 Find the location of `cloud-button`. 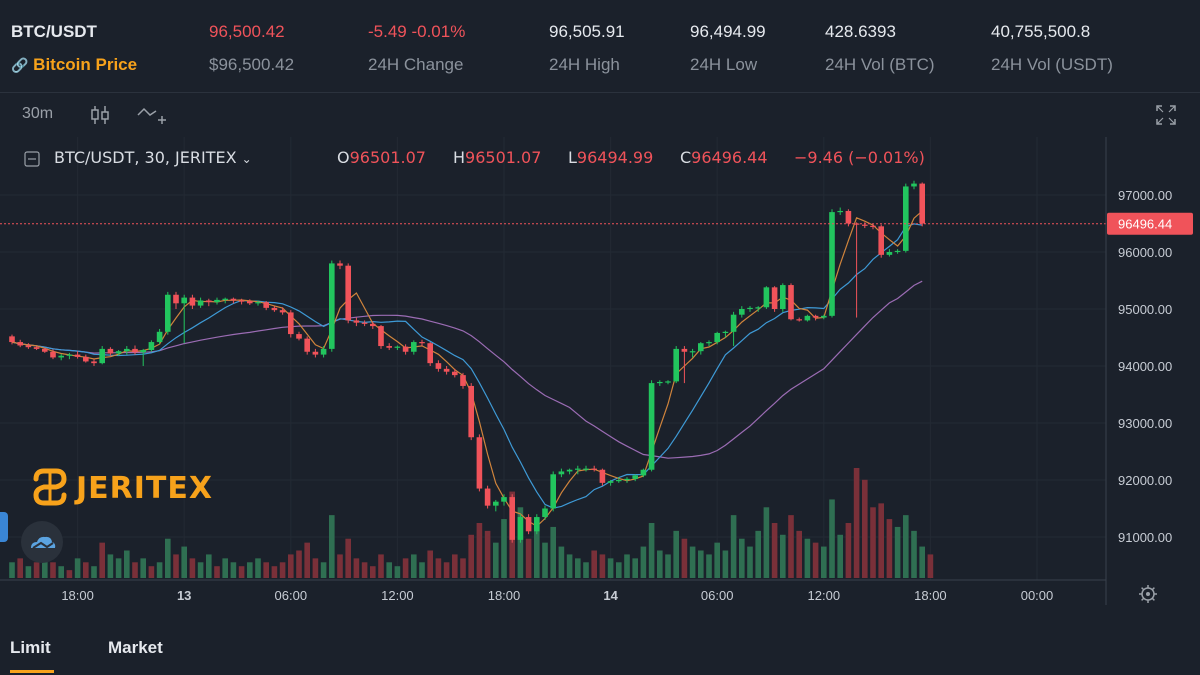

cloud-button is located at coordinates (42, 542).